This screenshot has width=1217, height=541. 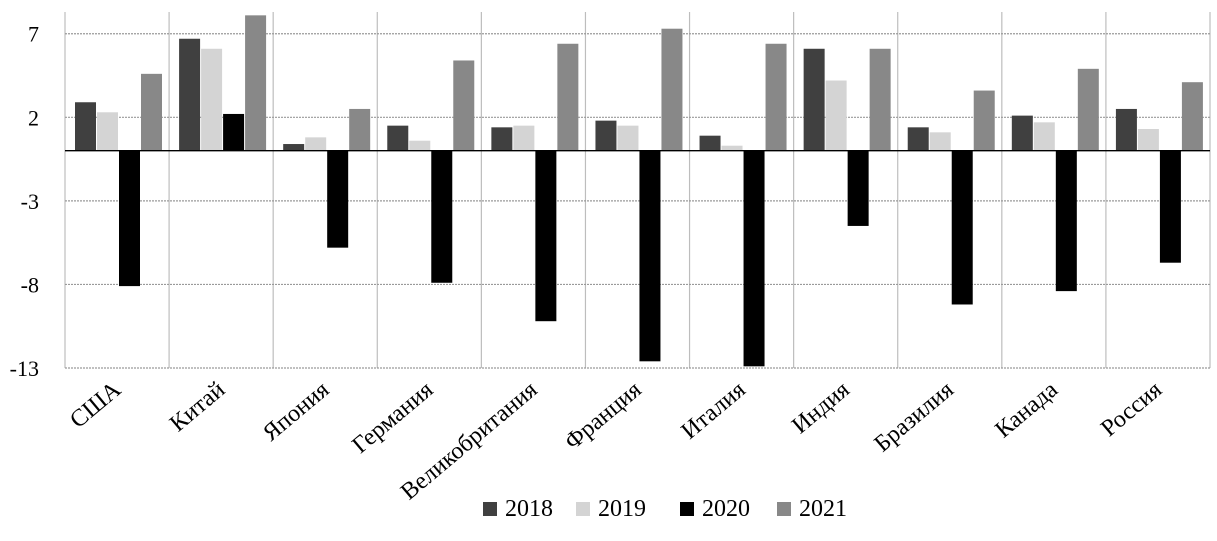 I want to click on x-tick-label: Канада, so click(x=1027, y=409).